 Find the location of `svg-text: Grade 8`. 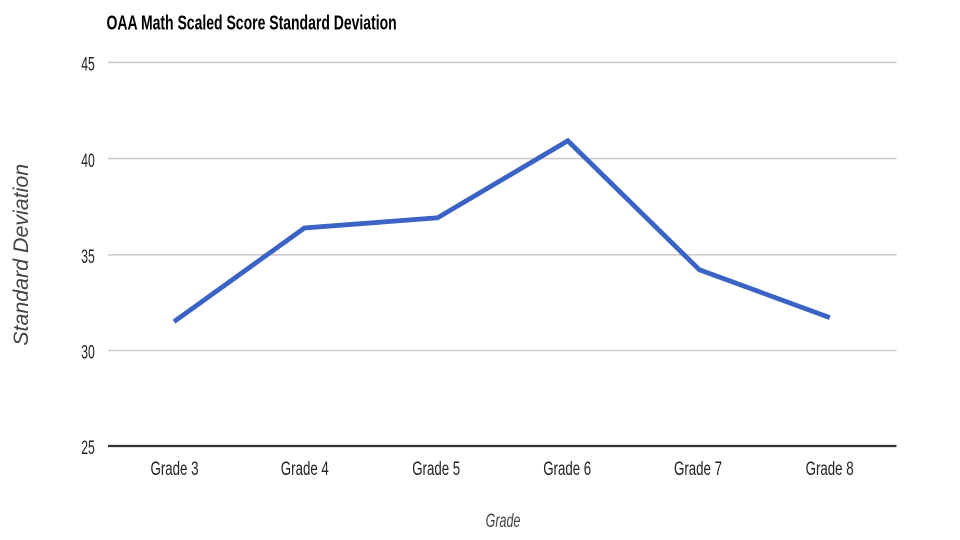

svg-text: Grade 8 is located at coordinates (830, 469).